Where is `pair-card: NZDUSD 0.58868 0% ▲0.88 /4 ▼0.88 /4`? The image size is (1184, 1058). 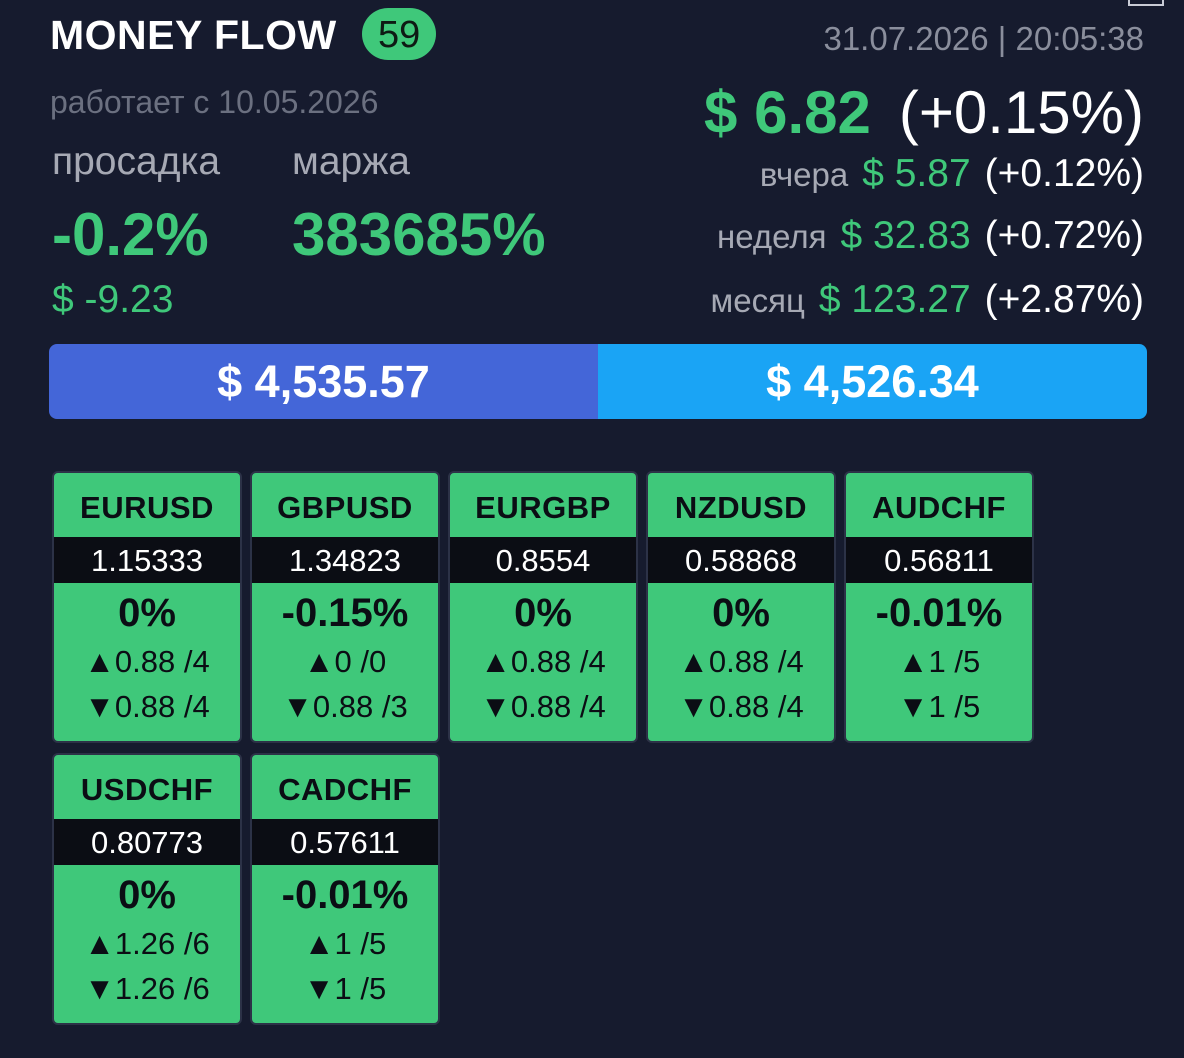
pair-card: NZDUSD 0.58868 0% ▲0.88 /4 ▼0.88 /4 is located at coordinates (741, 607).